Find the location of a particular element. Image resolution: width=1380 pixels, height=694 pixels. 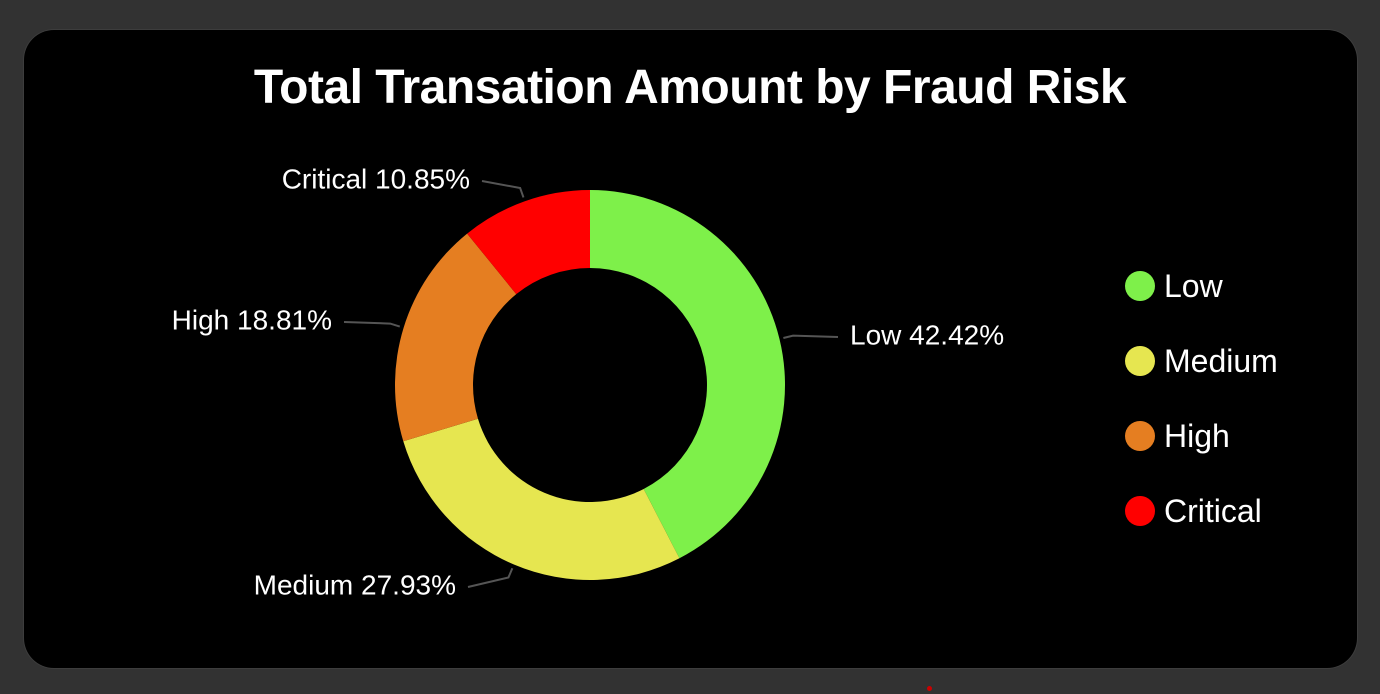

legend-item-critical: Critical is located at coordinates (1235, 510).